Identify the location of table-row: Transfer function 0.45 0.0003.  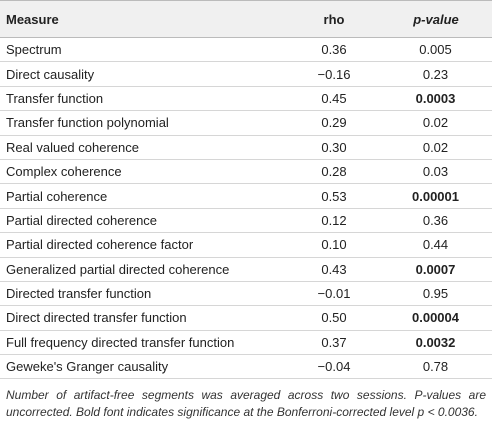
(246, 99).